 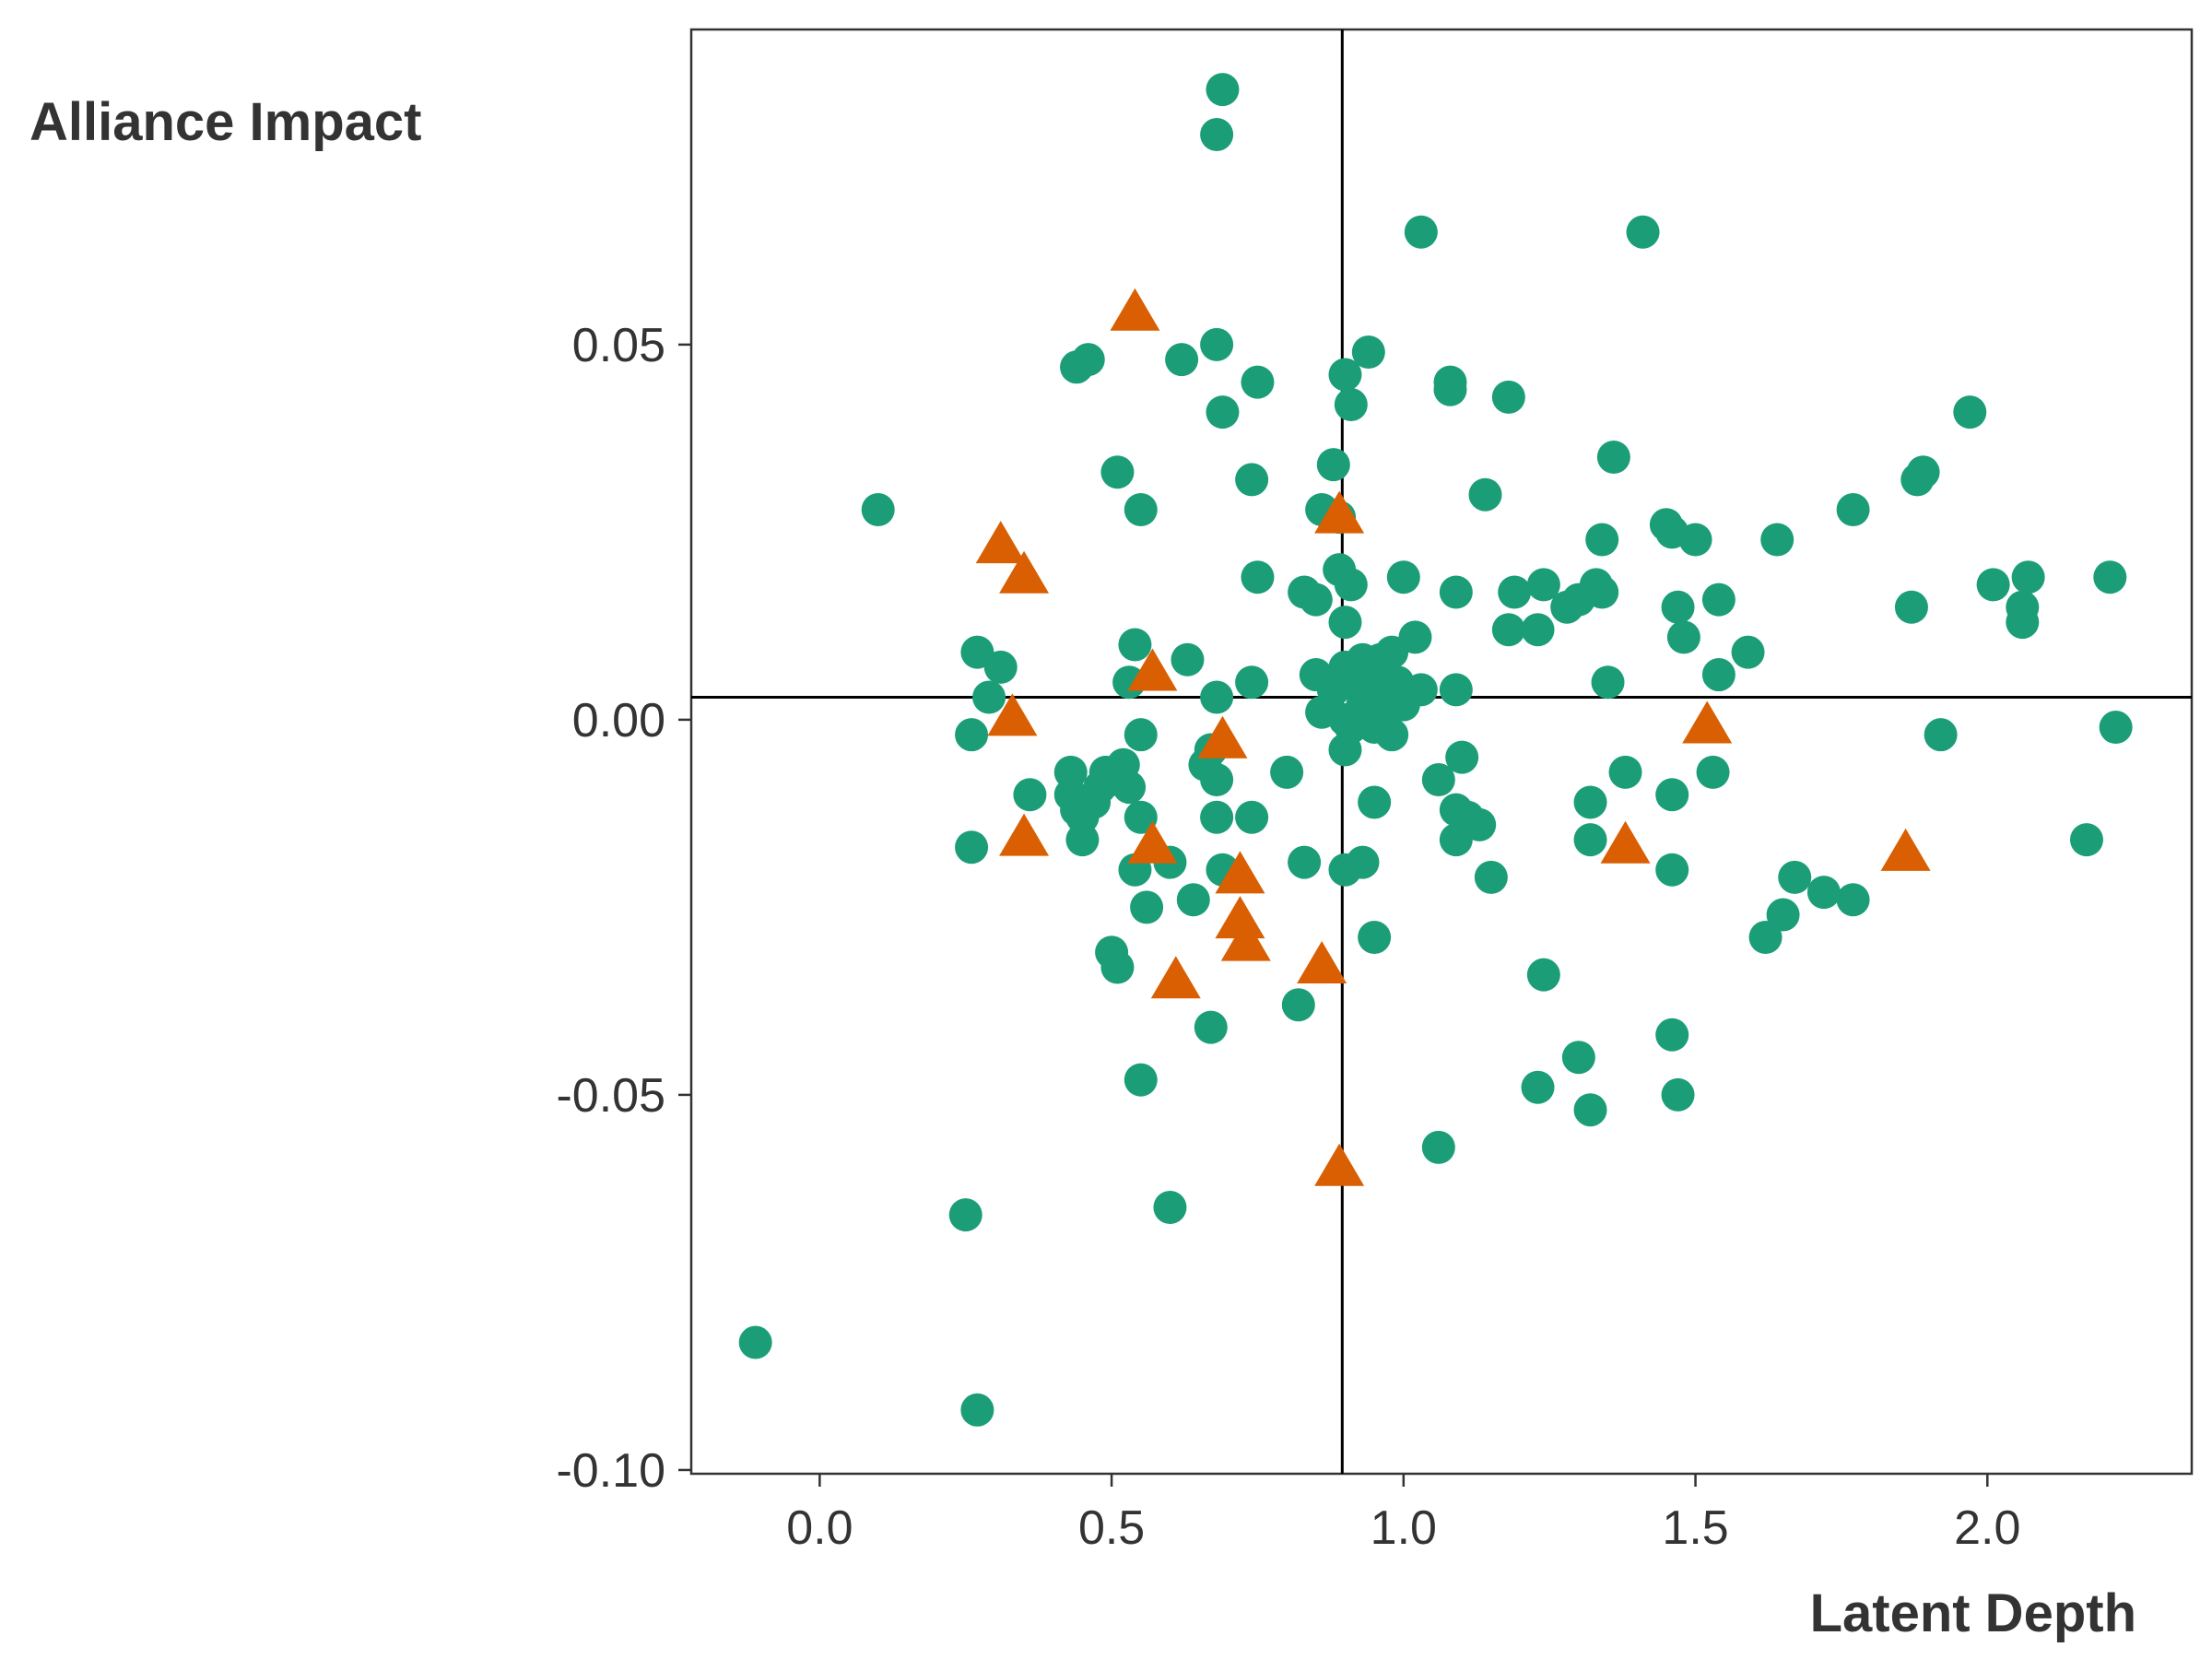 What do you see at coordinates (1695, 1528) in the screenshot?
I see `x-tick-label: 1.5` at bounding box center [1695, 1528].